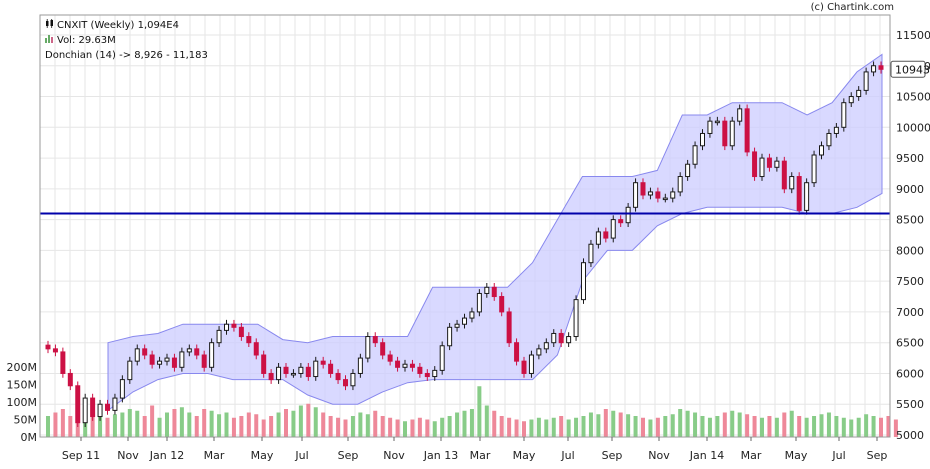 The height and width of the screenshot is (469, 930). I want to click on price-tick-label: 9000, so click(910, 189).